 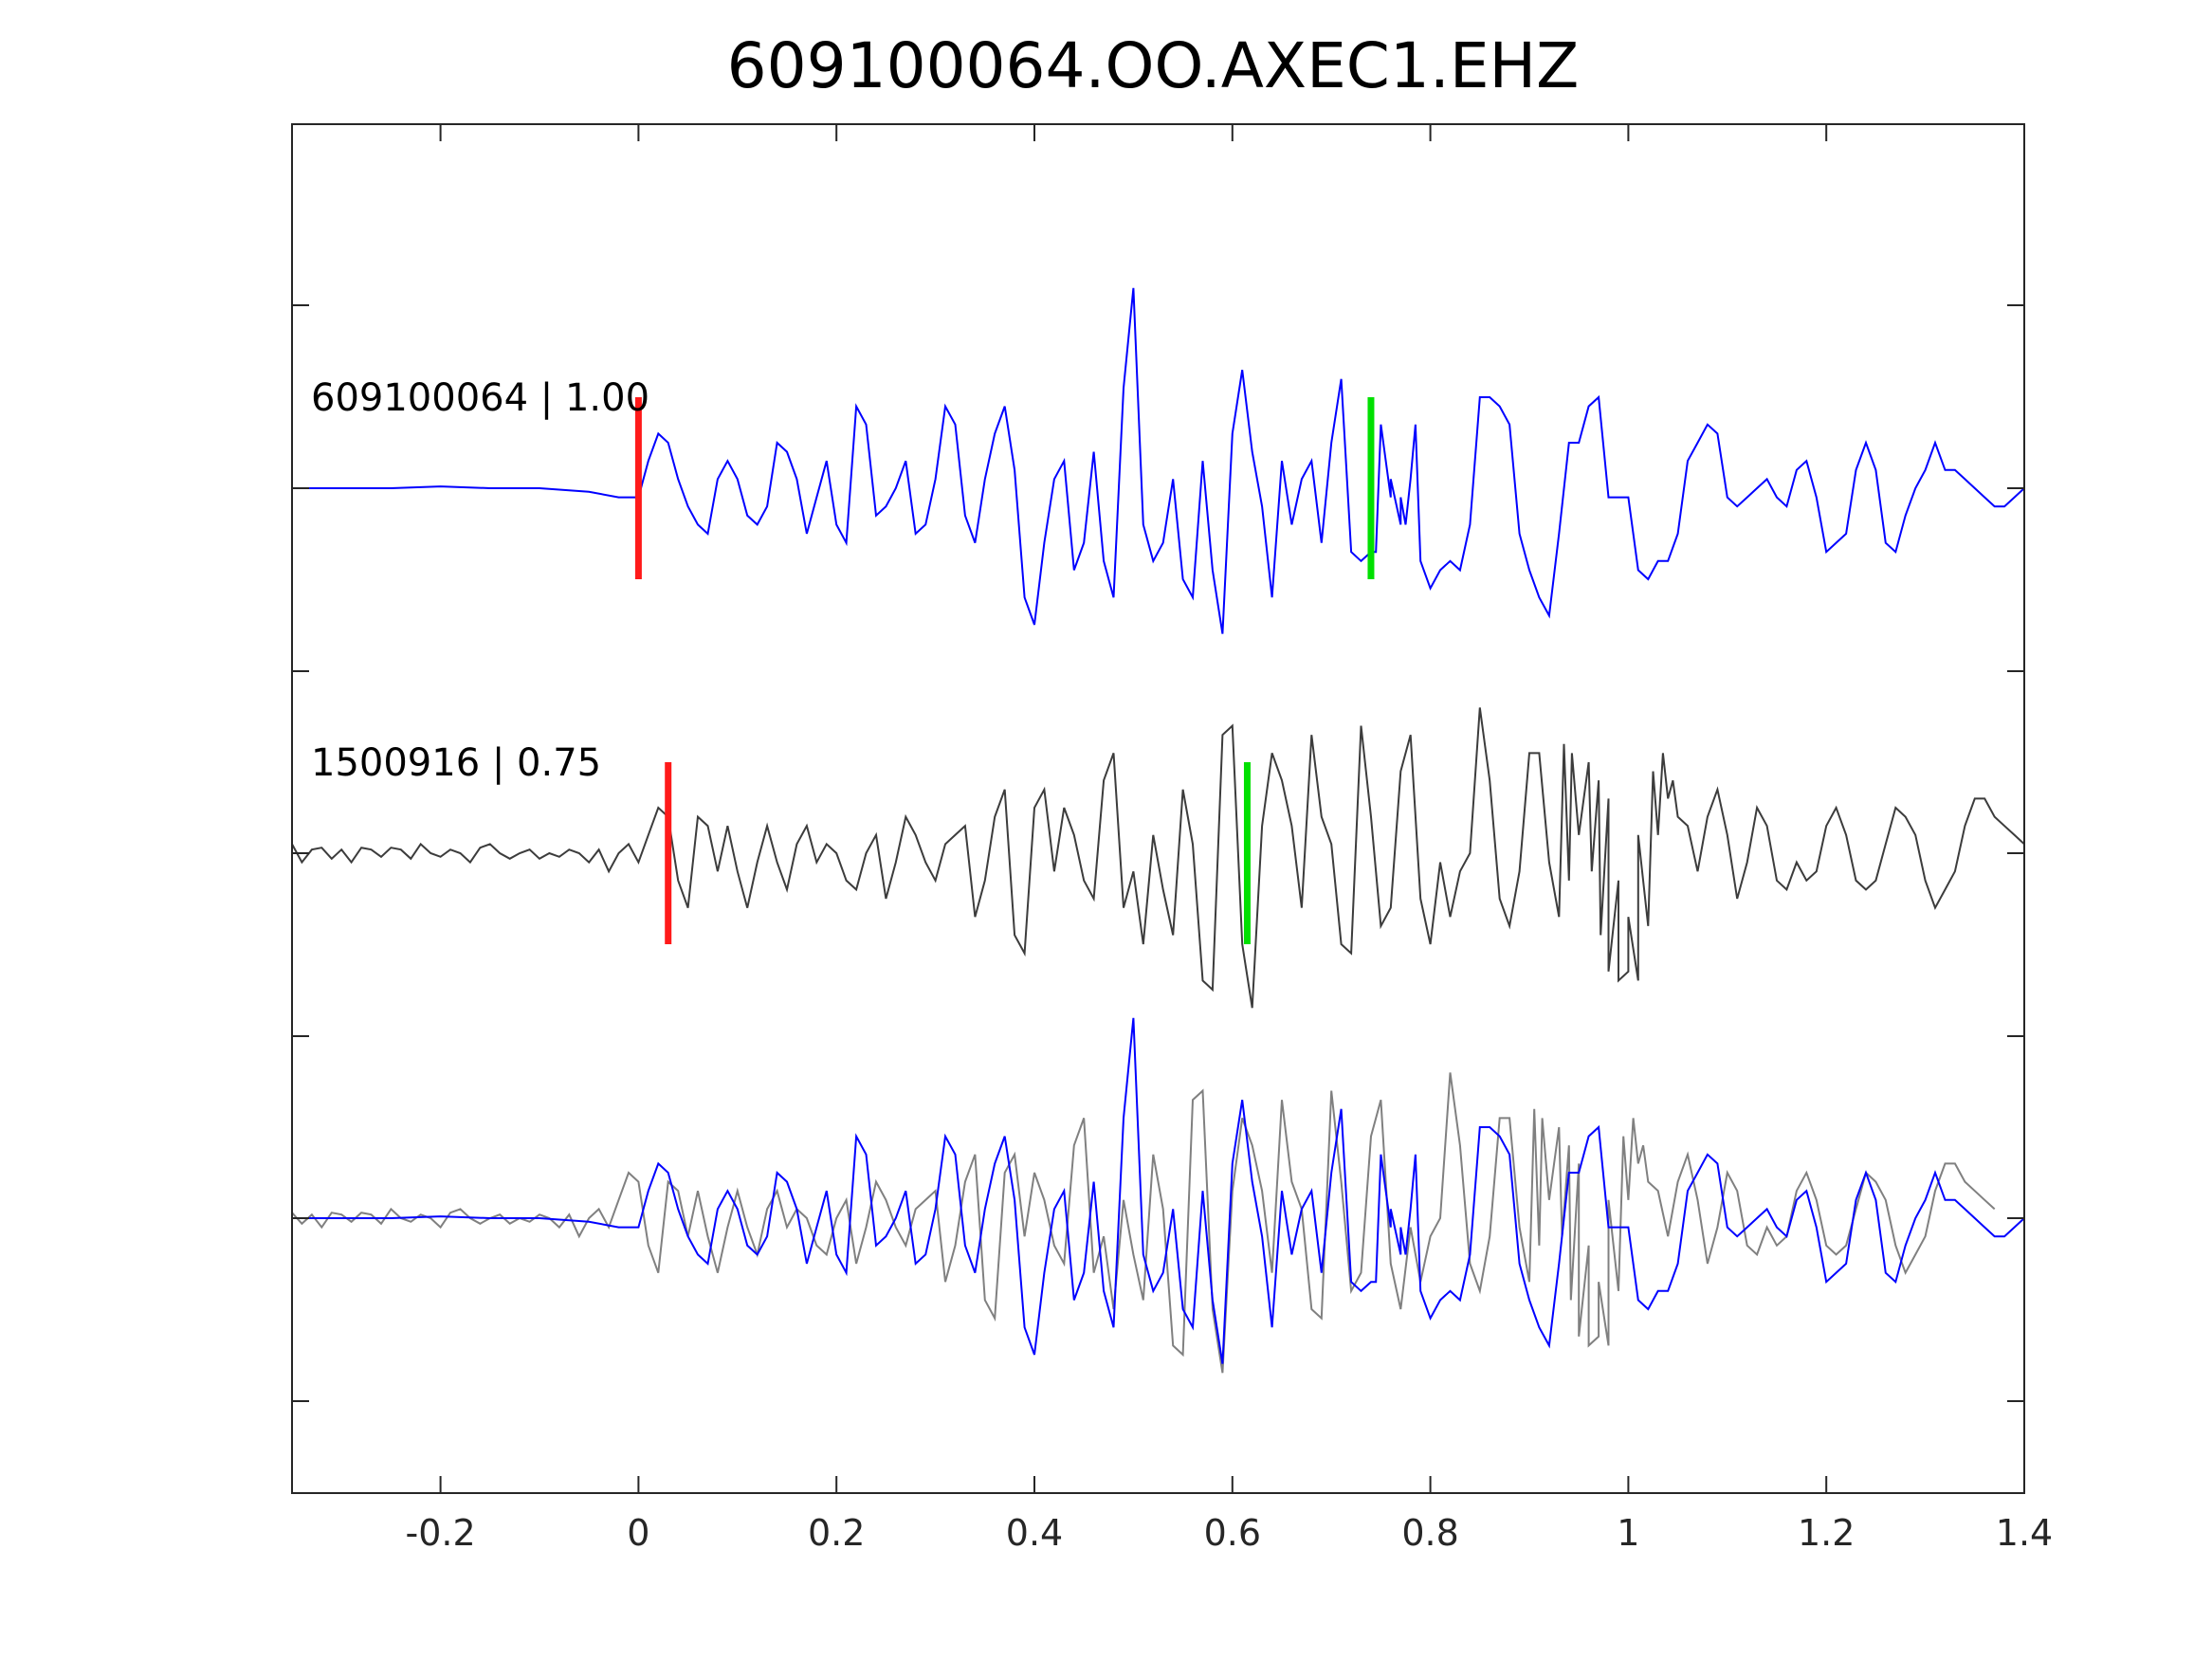 I want to click on x-tick-label: 0.2, so click(x=836, y=1533).